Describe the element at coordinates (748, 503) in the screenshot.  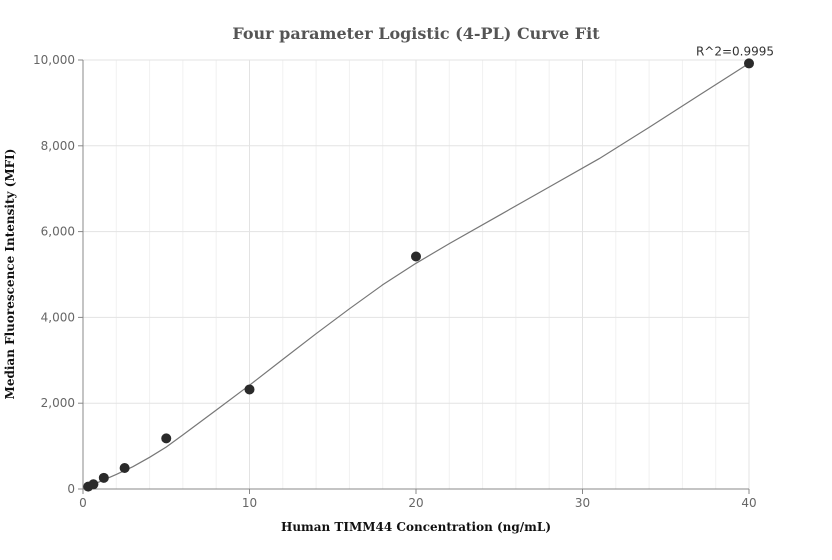
I see `x-tick-label: 40` at that location.